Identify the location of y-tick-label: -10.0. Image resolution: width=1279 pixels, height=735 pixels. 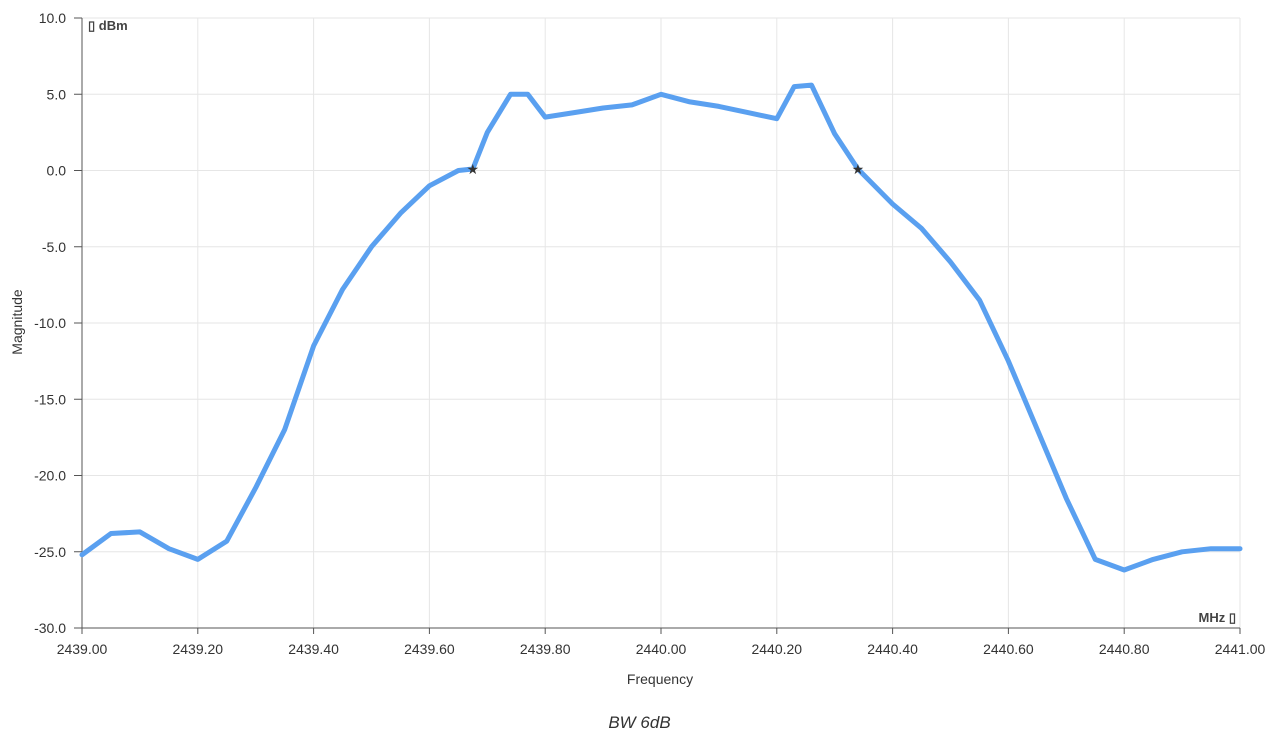
(50, 323).